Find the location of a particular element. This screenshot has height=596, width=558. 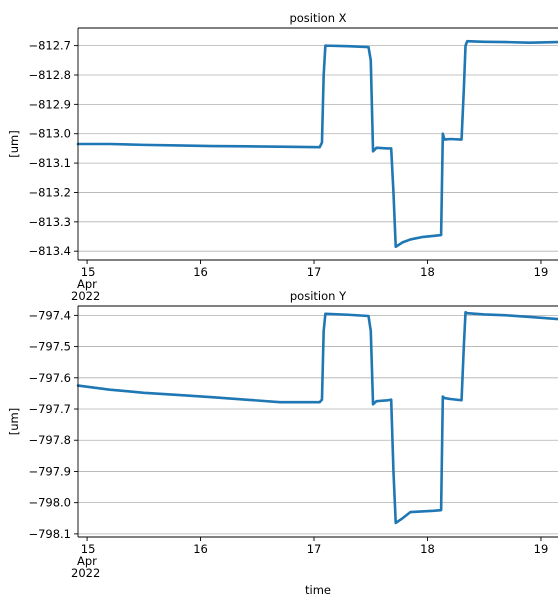

panel-1-x-tick-label: 18 is located at coordinates (427, 272).